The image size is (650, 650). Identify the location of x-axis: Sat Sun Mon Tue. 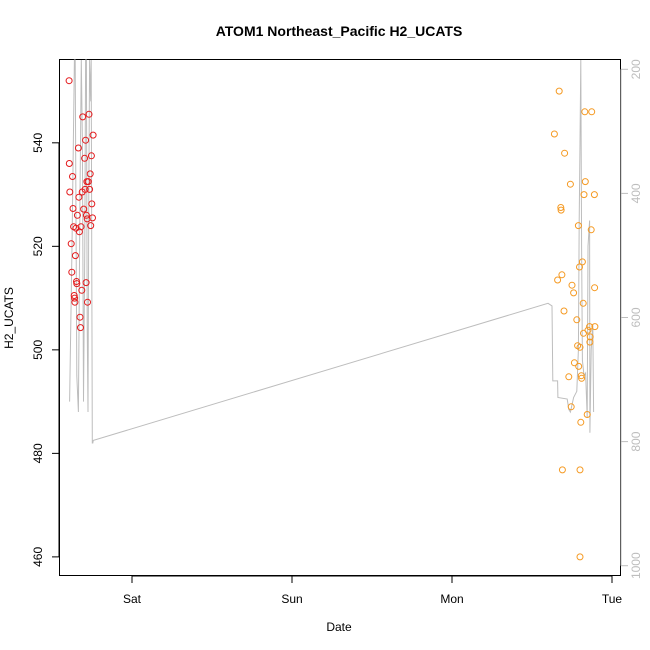
(373, 590).